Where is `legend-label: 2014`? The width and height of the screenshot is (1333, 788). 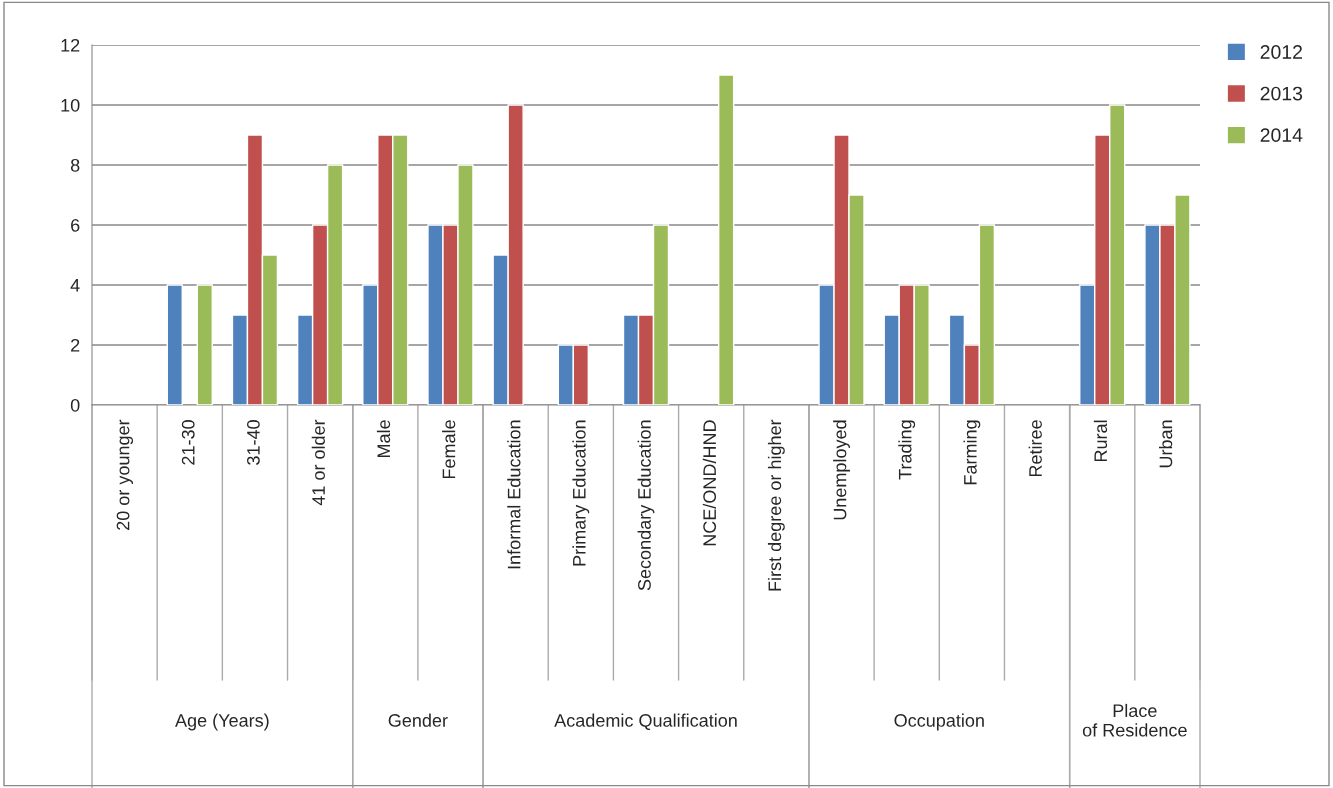
legend-label: 2014 is located at coordinates (1281, 135).